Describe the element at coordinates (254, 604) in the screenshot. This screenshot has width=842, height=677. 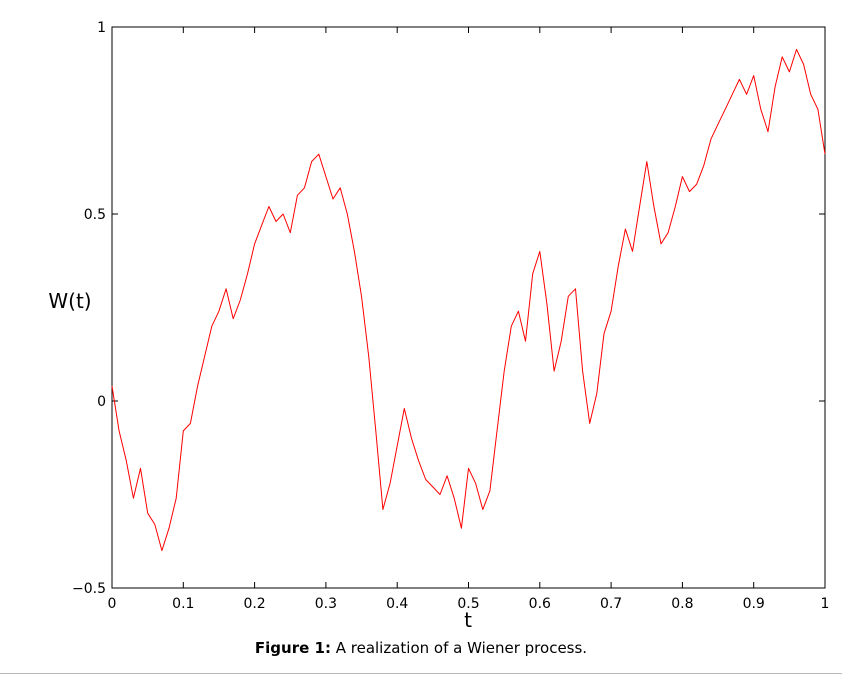
I see `x-tick-label: 0.2` at that location.